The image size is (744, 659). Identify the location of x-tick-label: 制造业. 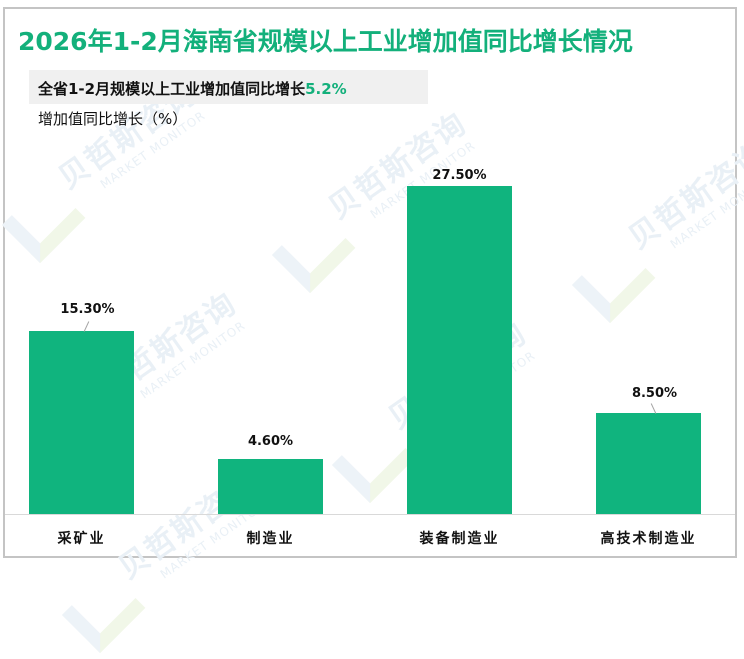
(270, 539).